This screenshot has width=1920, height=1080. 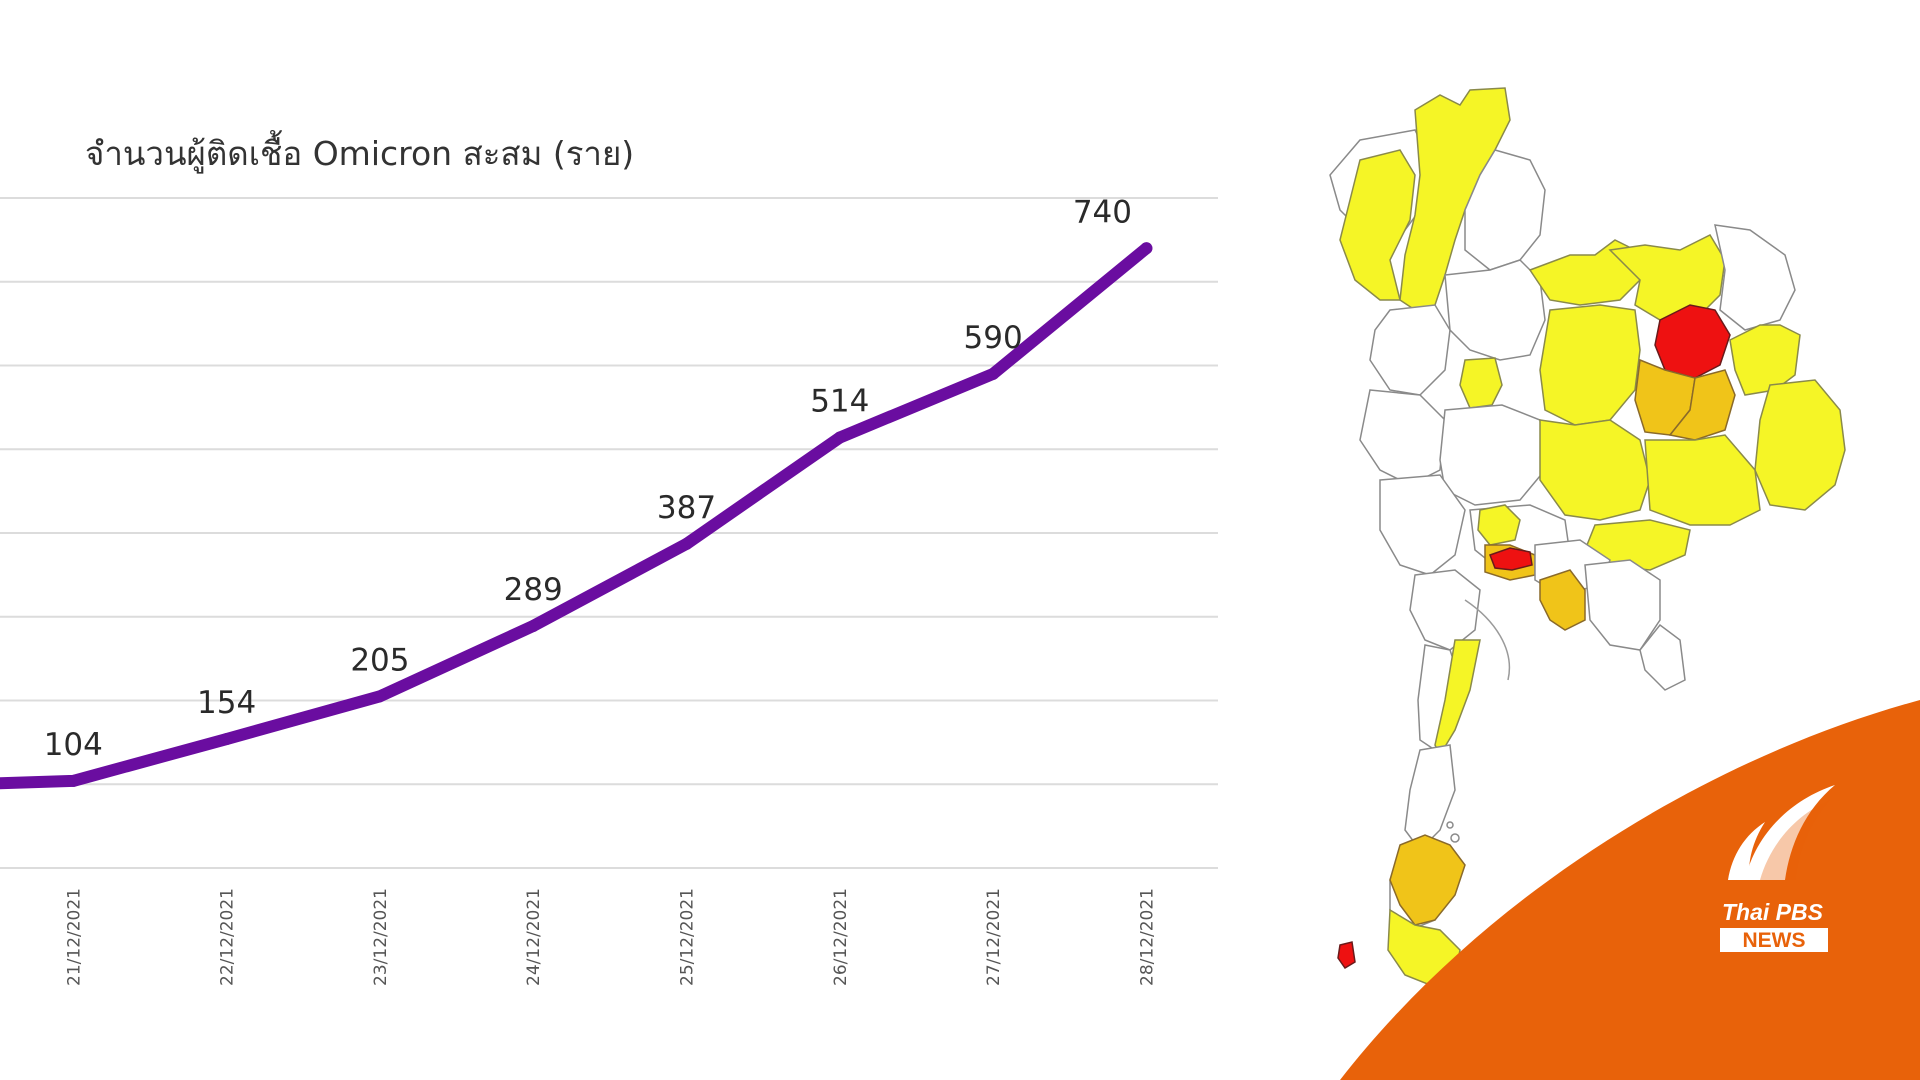 What do you see at coordinates (1147, 937) in the screenshot?
I see `x-tick-label: 28/12/2021` at bounding box center [1147, 937].